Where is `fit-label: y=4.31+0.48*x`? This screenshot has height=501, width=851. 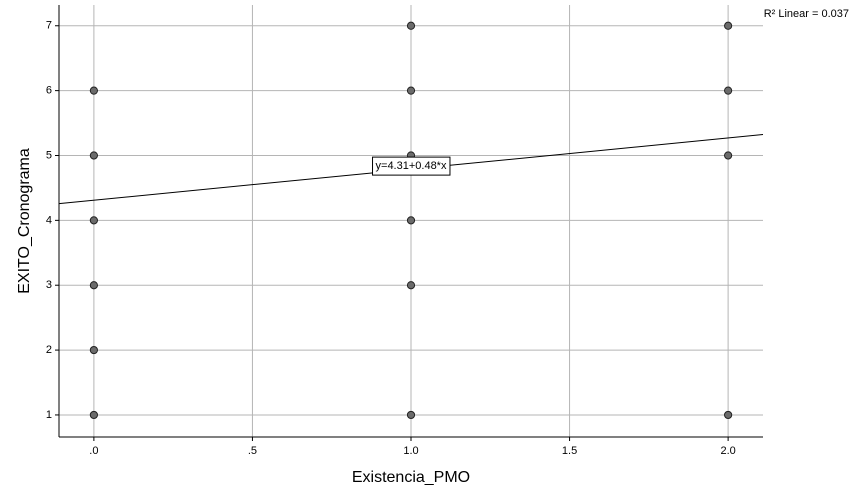
fit-label: y=4.31+0.48*x is located at coordinates (411, 166).